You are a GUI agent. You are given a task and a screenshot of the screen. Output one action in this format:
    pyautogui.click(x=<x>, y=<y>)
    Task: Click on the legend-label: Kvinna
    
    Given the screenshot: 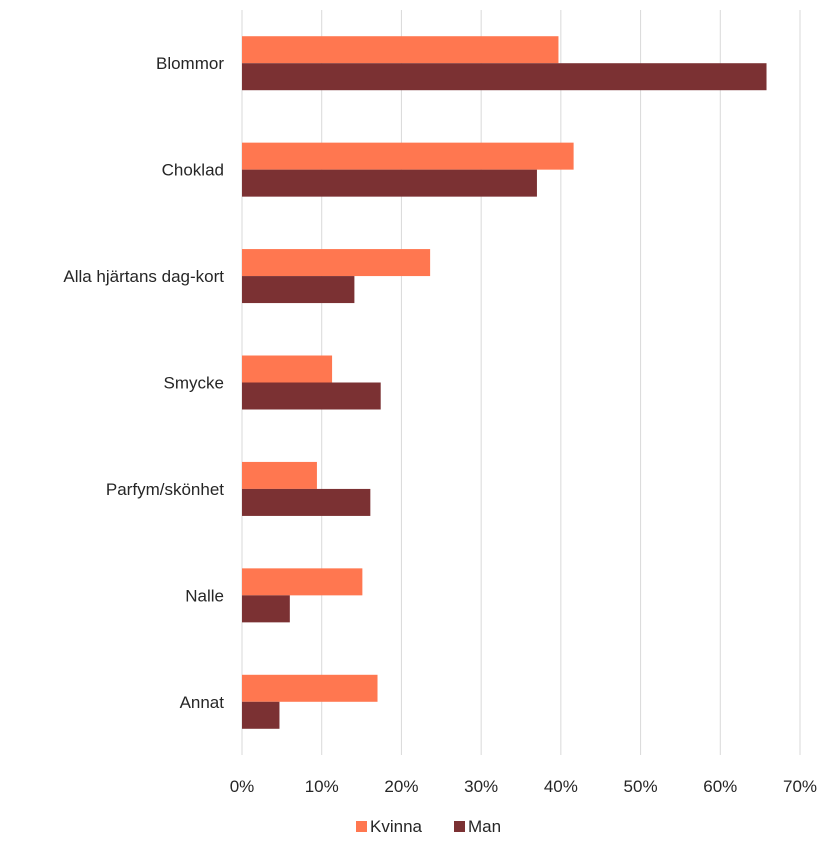 What is the action you would take?
    pyautogui.click(x=396, y=826)
    